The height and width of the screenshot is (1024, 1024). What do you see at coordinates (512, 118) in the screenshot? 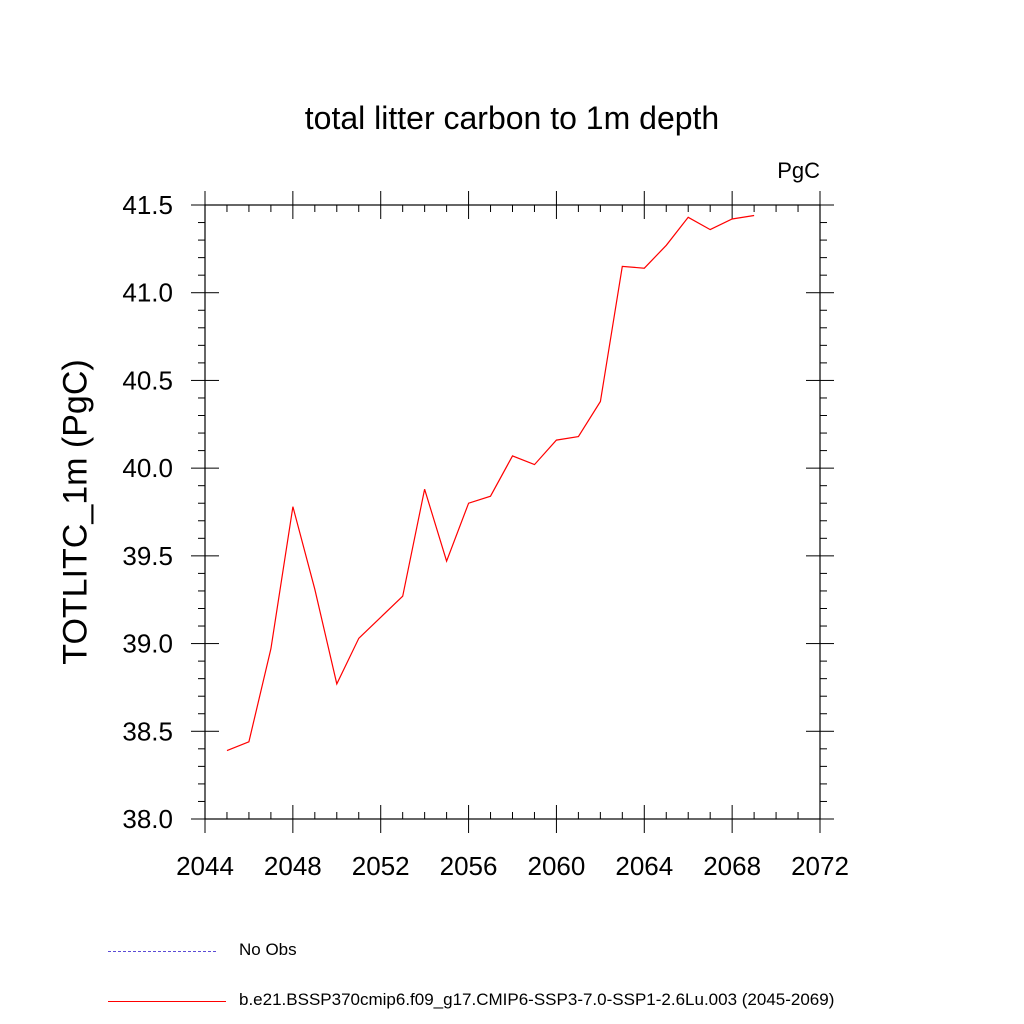
I see `chart-title: total litter carbon to 1m depth` at bounding box center [512, 118].